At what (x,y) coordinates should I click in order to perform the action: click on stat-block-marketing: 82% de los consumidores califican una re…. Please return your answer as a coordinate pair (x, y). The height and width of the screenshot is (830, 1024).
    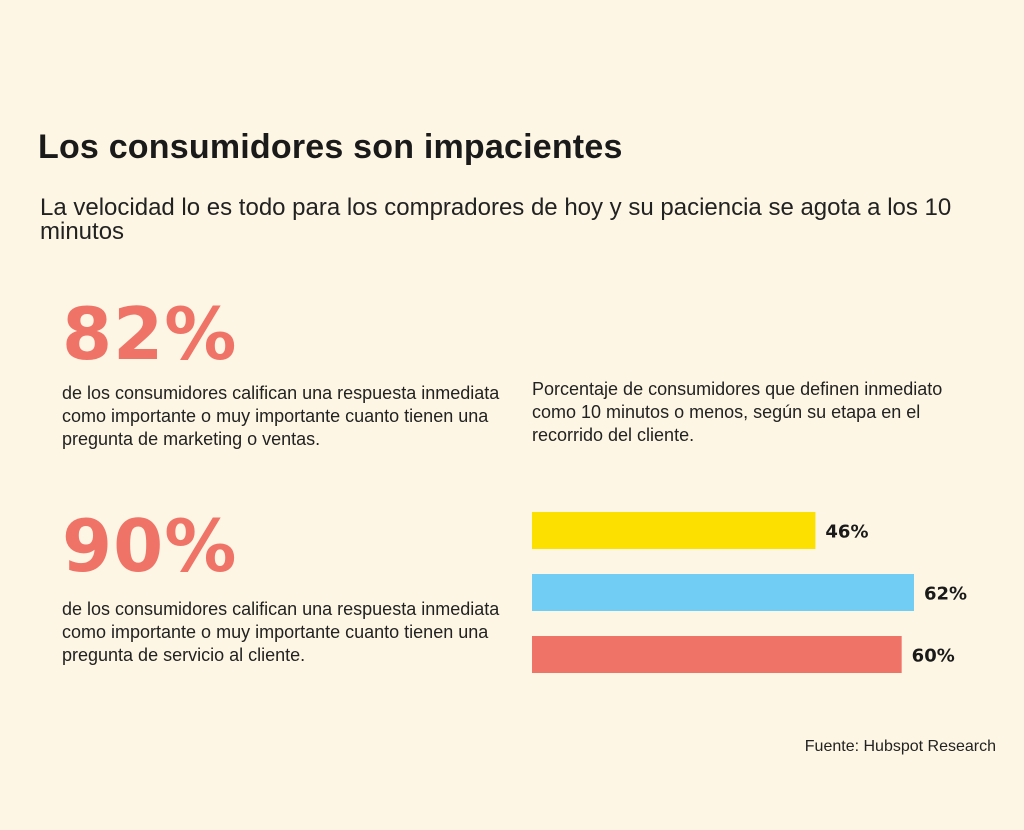
    Looking at the image, I should click on (287, 374).